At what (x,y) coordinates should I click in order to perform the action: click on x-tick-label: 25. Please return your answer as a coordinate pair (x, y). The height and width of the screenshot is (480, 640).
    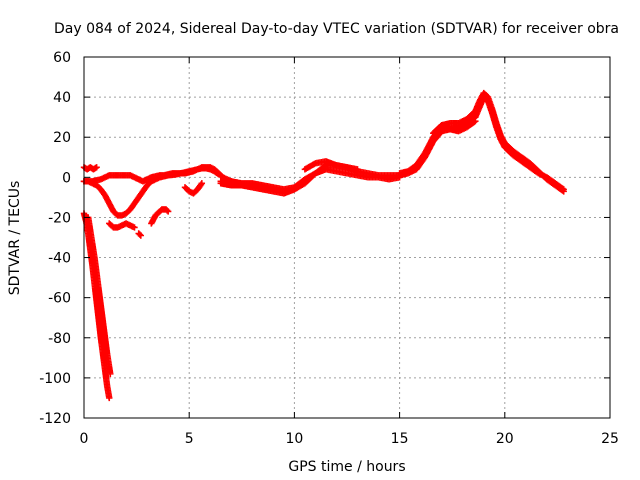
    Looking at the image, I should click on (610, 439).